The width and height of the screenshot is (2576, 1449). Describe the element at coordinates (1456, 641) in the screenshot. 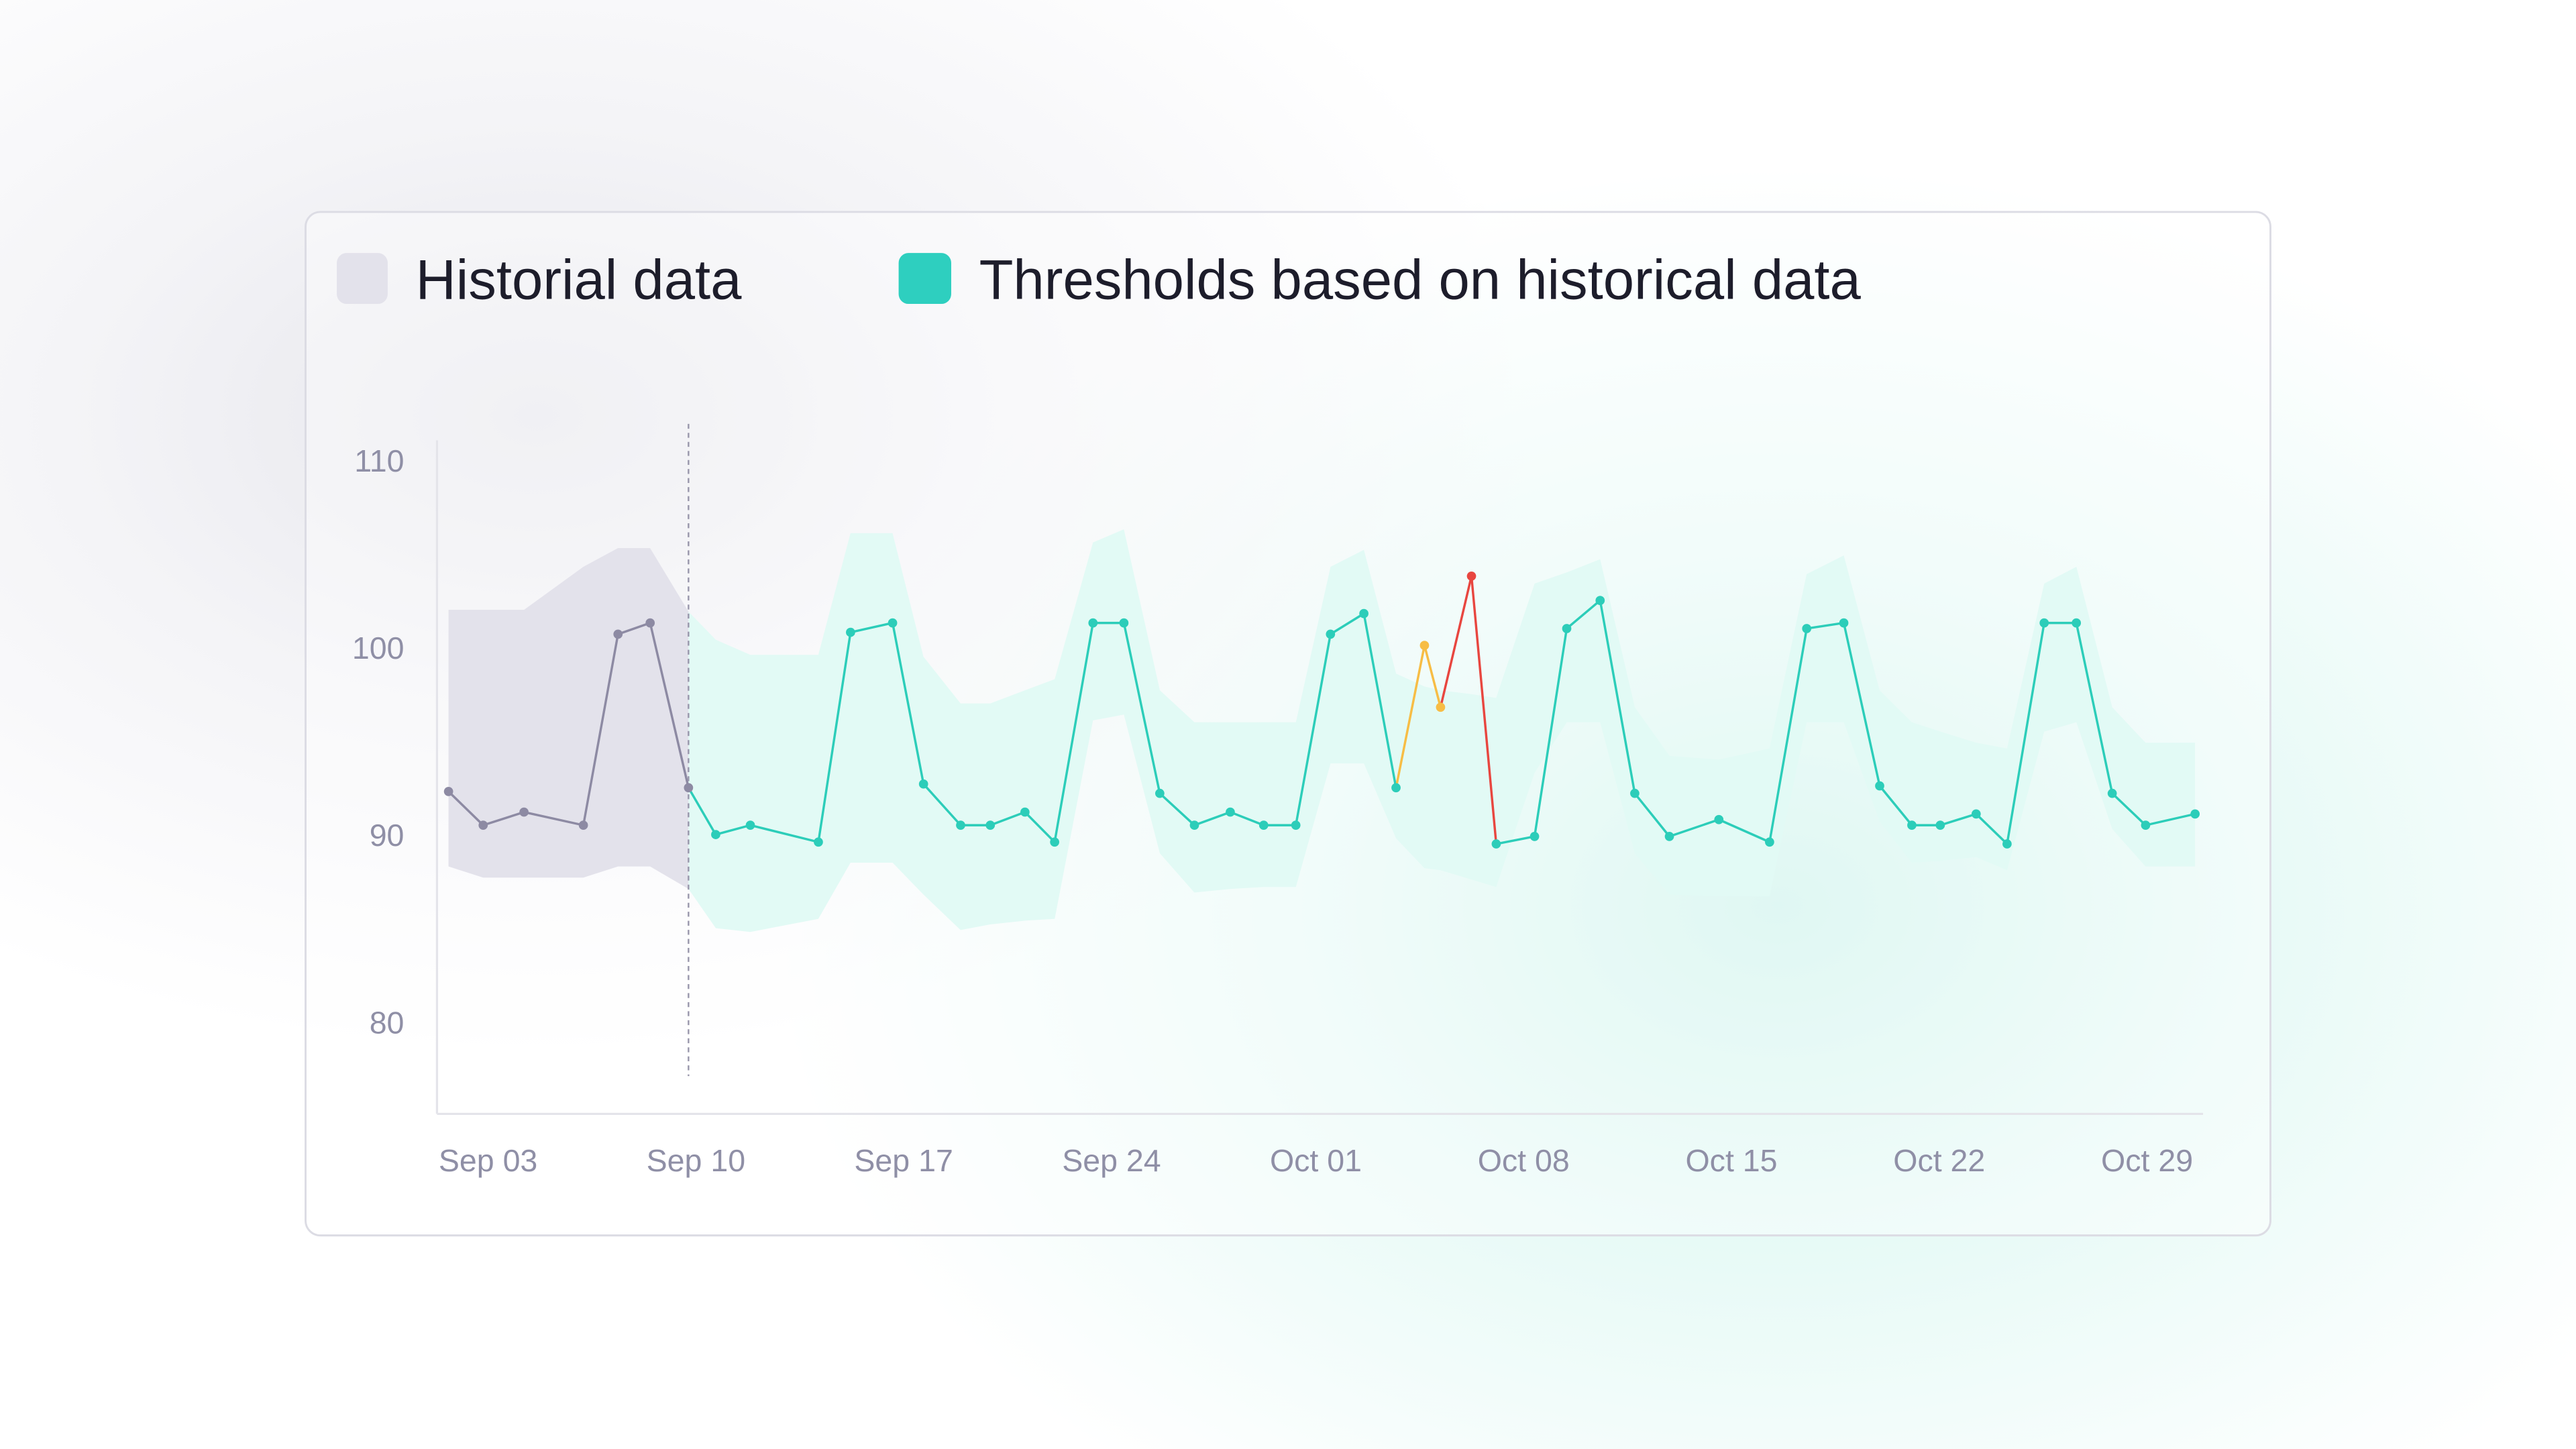

I see `line-segment-critical` at that location.